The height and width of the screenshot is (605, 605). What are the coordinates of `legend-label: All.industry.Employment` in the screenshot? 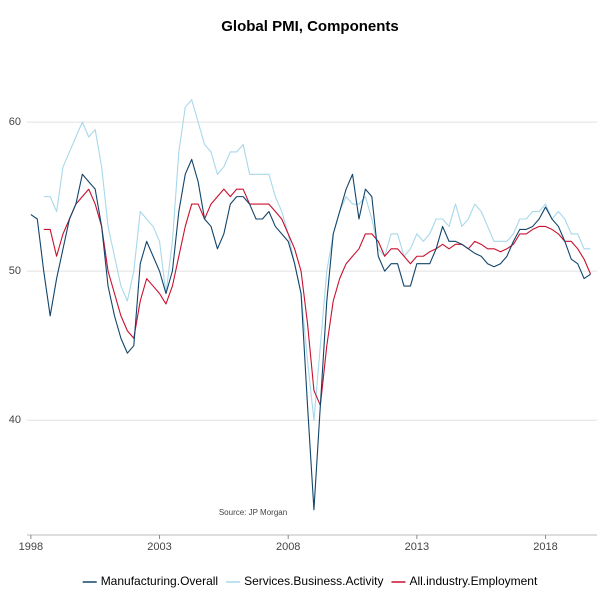 It's located at (473, 581).